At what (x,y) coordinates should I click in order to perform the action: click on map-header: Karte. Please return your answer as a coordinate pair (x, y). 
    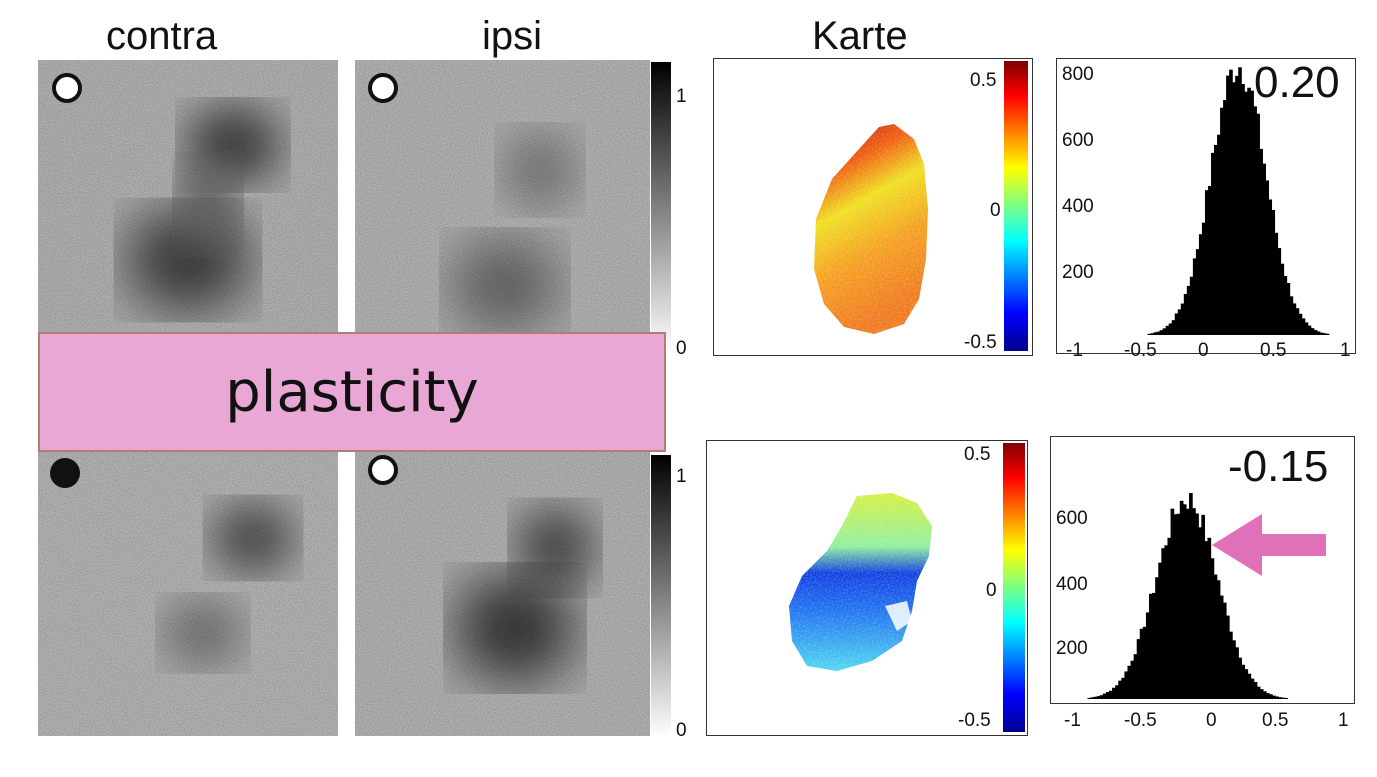
    Looking at the image, I should click on (860, 36).